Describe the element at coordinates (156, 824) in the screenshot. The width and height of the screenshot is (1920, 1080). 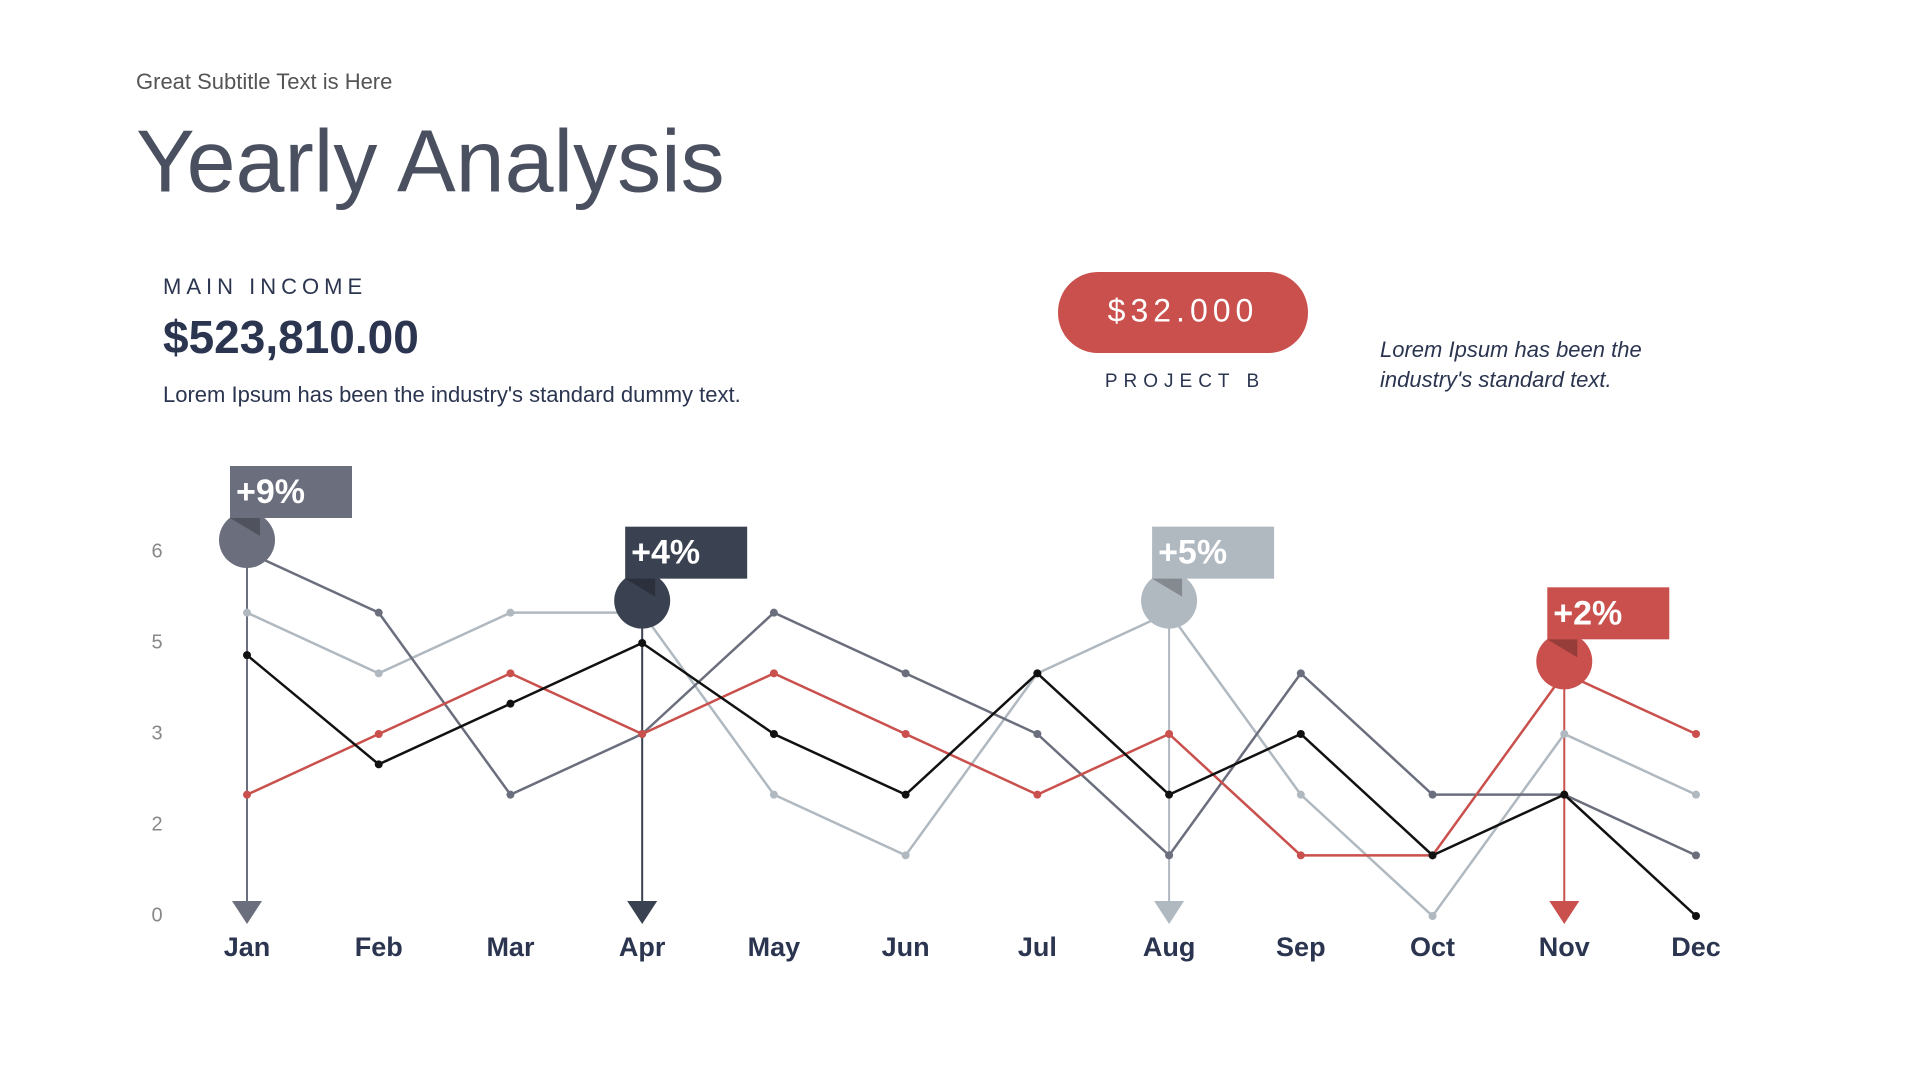
I see `y-tick-label: 2` at that location.